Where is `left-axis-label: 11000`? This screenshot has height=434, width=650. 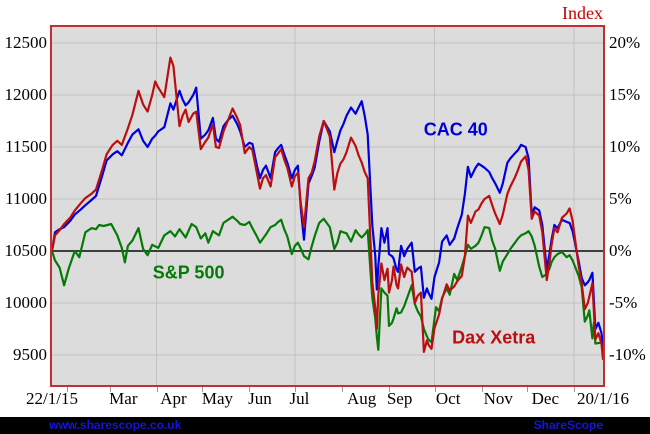 left-axis-label: 11000 is located at coordinates (26, 198).